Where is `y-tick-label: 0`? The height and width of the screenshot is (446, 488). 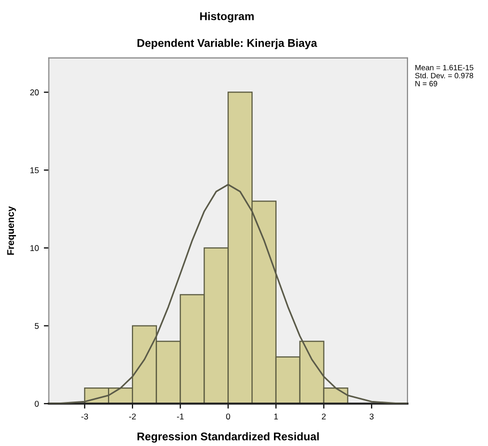 y-tick-label: 0 is located at coordinates (36, 403).